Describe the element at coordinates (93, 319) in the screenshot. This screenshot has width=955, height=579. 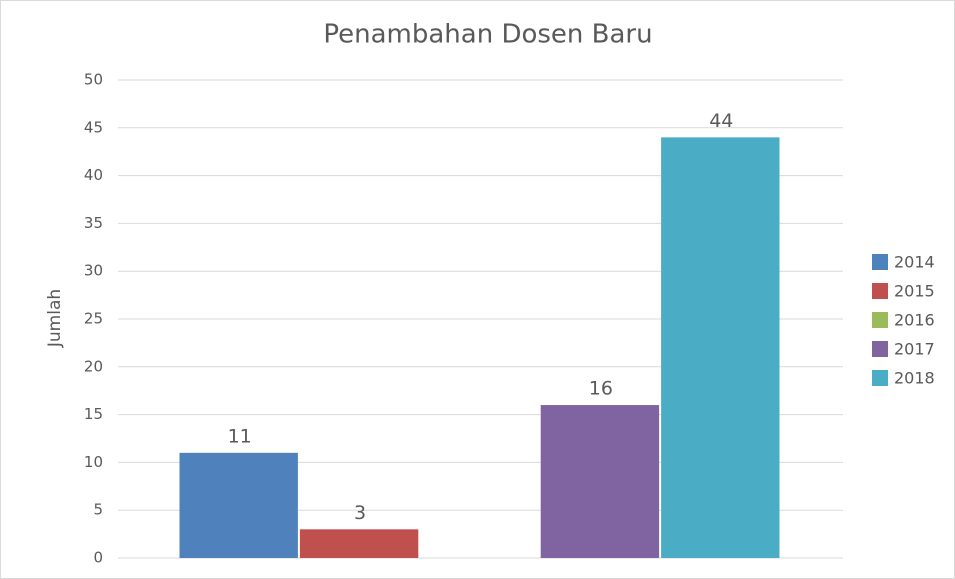
I see `y-tick-label: 25` at that location.